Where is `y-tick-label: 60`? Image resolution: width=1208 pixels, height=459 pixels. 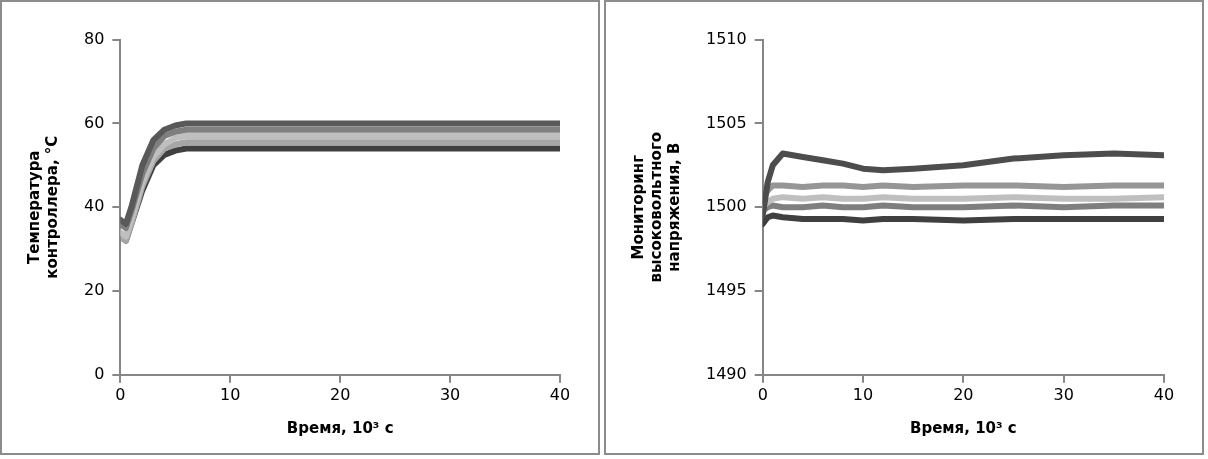 y-tick-label: 60 is located at coordinates (94, 122).